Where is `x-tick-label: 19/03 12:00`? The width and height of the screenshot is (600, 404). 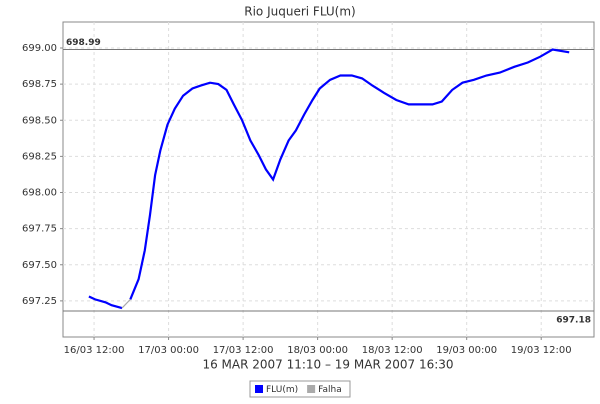
x-tick-label: 19/03 12:00 is located at coordinates (541, 350).